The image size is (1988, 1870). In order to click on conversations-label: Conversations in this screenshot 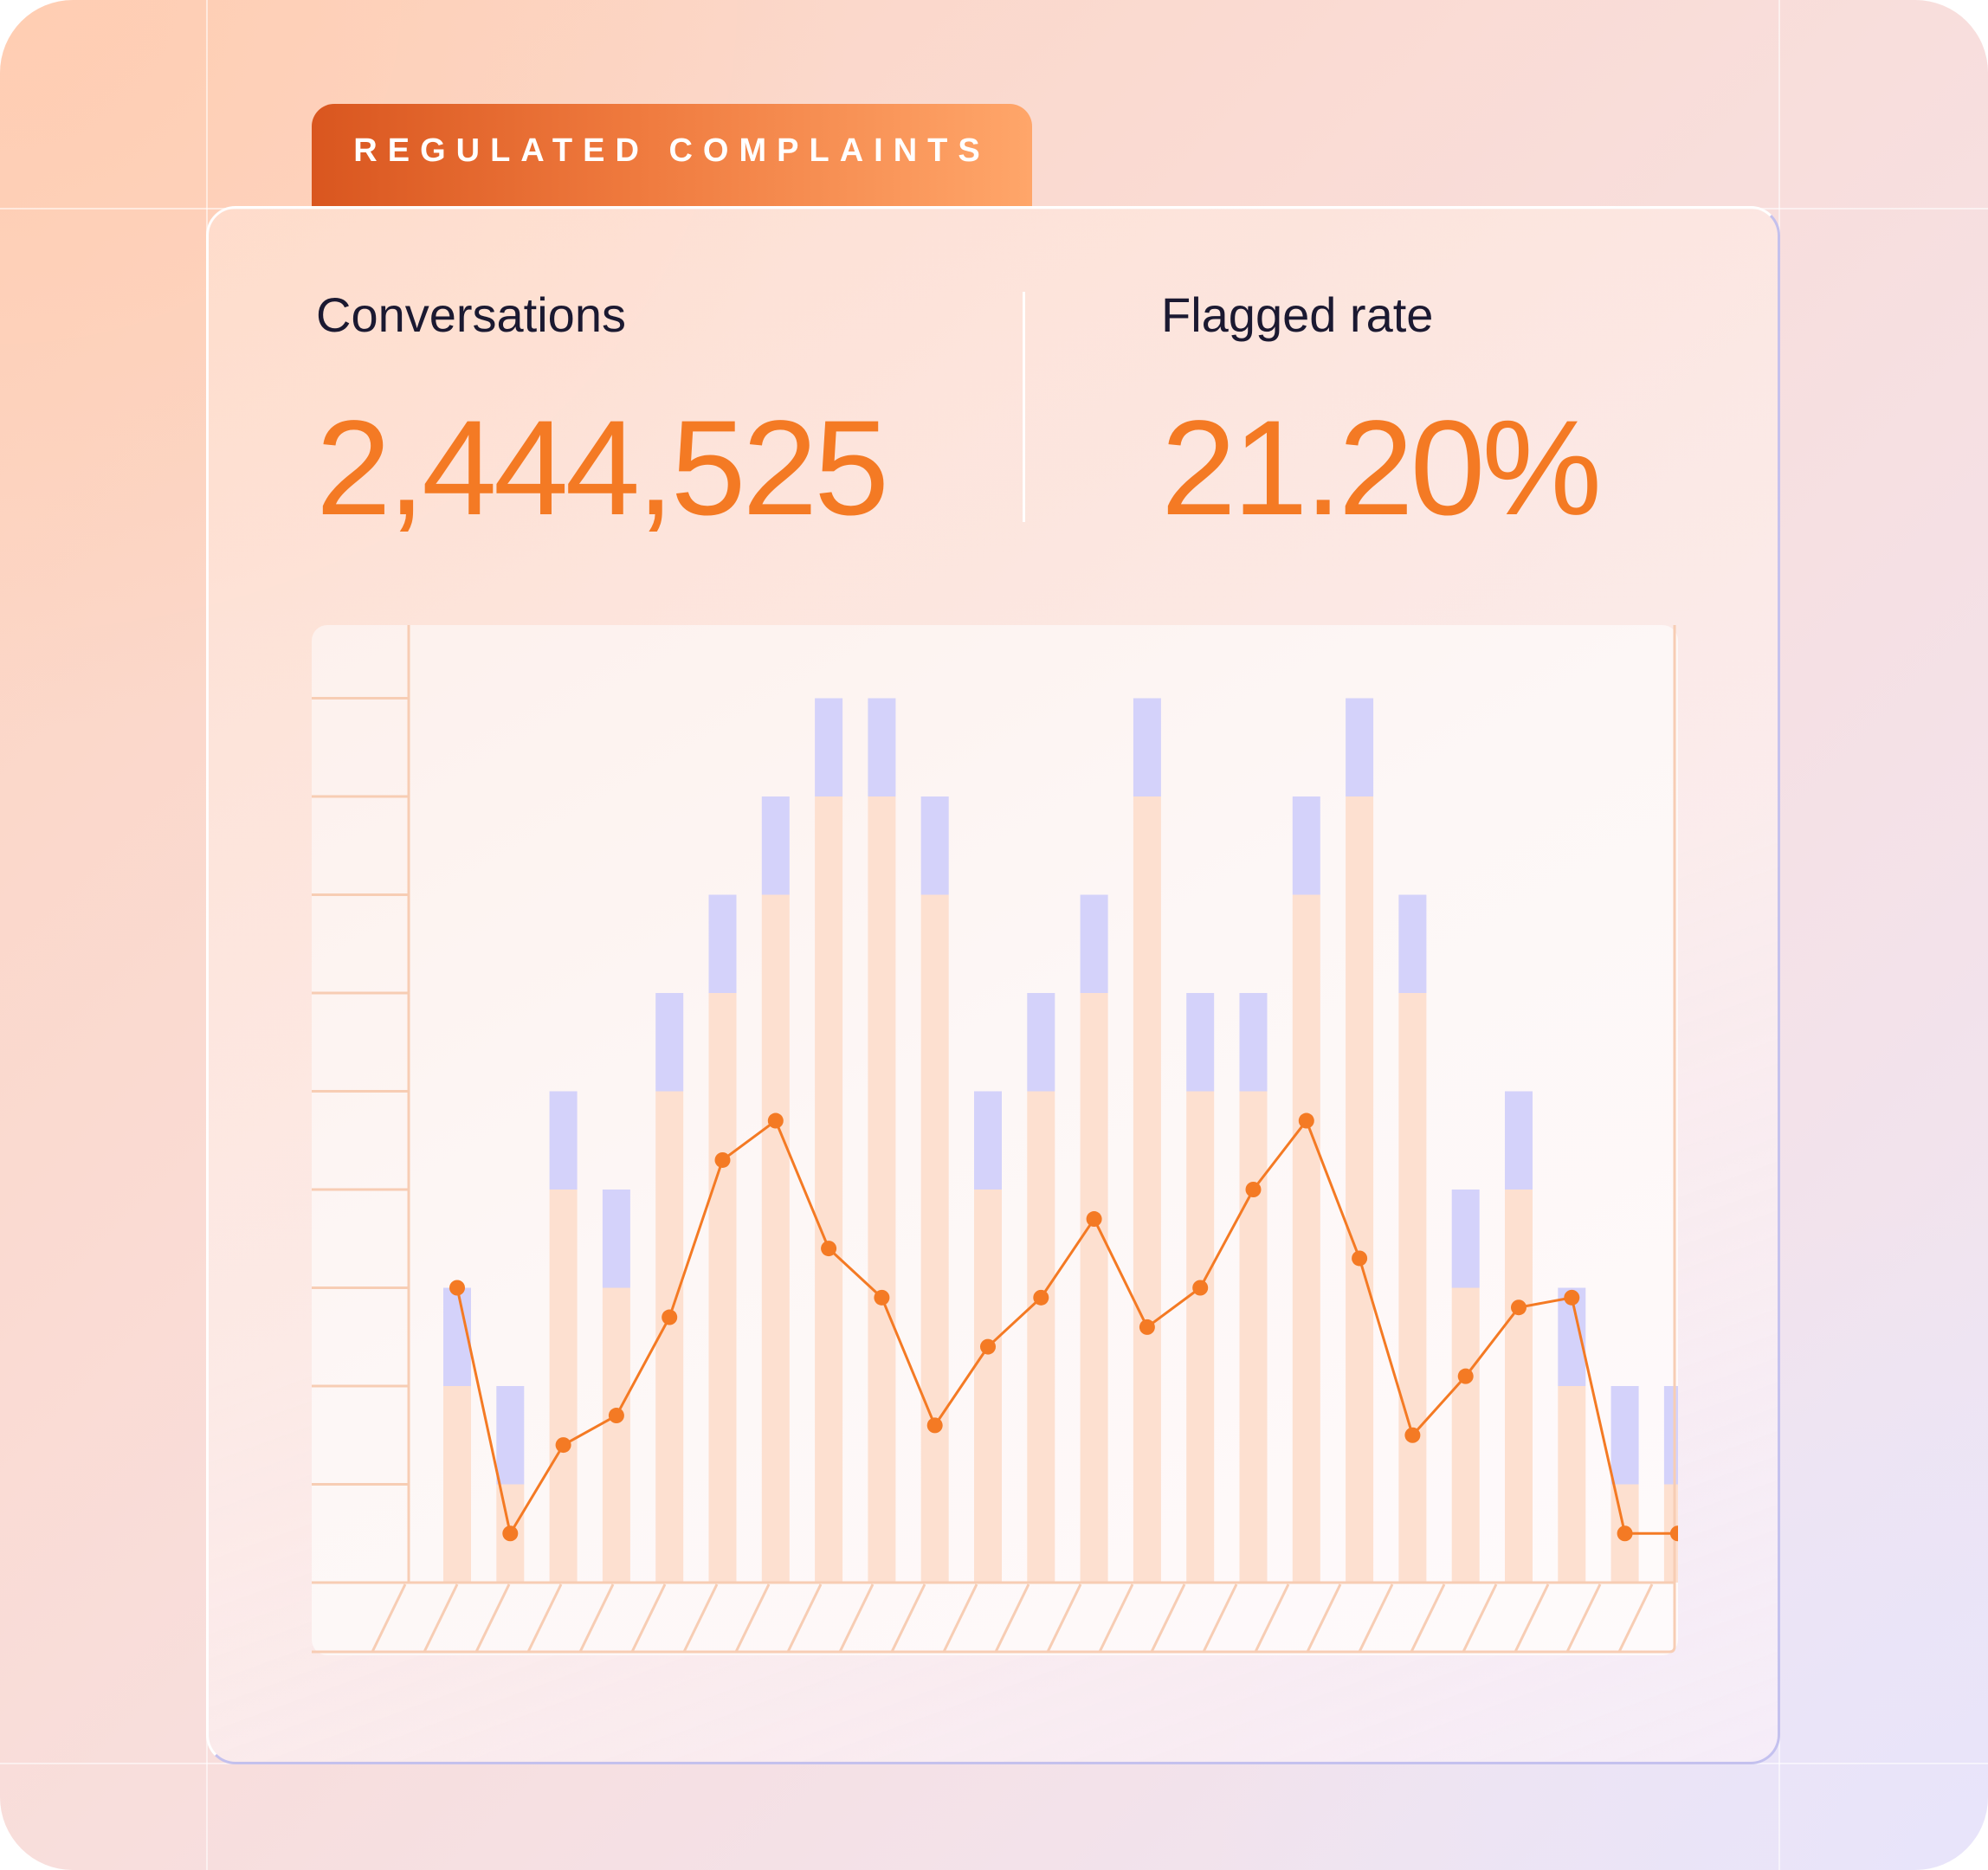, I will do `click(471, 314)`.